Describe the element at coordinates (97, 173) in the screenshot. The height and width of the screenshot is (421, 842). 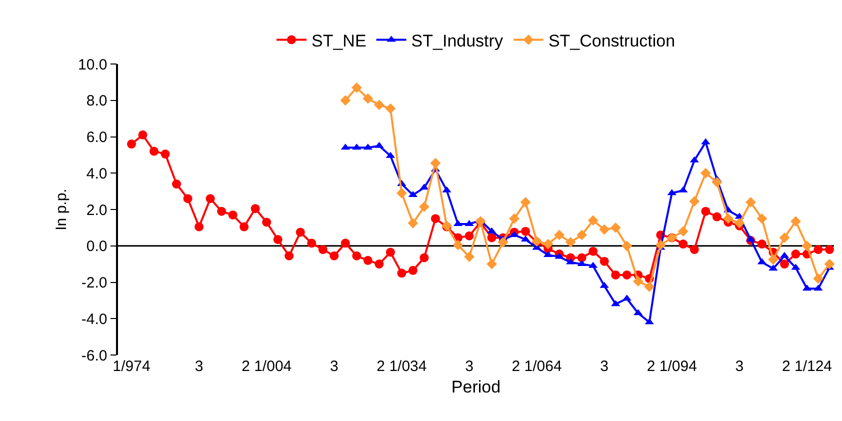
I see `y-tick-label: 4.0` at that location.